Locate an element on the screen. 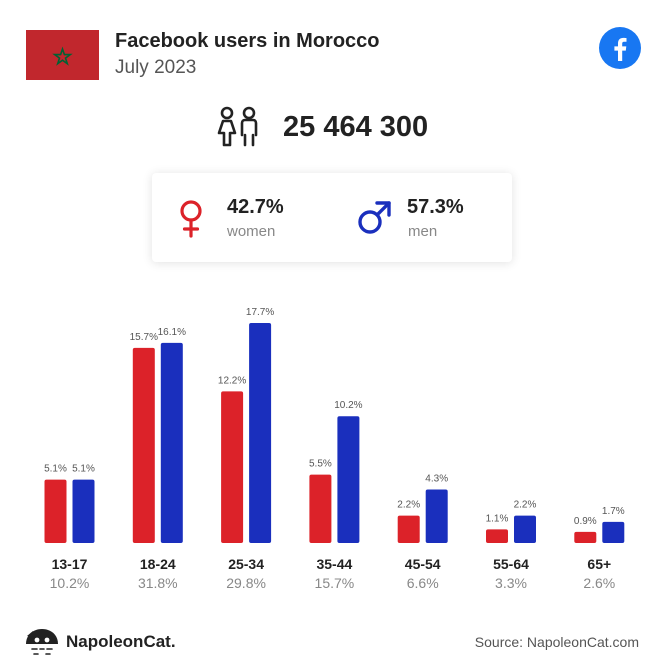 This screenshot has height=664, width=666. category-label-13-17: 13-17 is located at coordinates (70, 564).